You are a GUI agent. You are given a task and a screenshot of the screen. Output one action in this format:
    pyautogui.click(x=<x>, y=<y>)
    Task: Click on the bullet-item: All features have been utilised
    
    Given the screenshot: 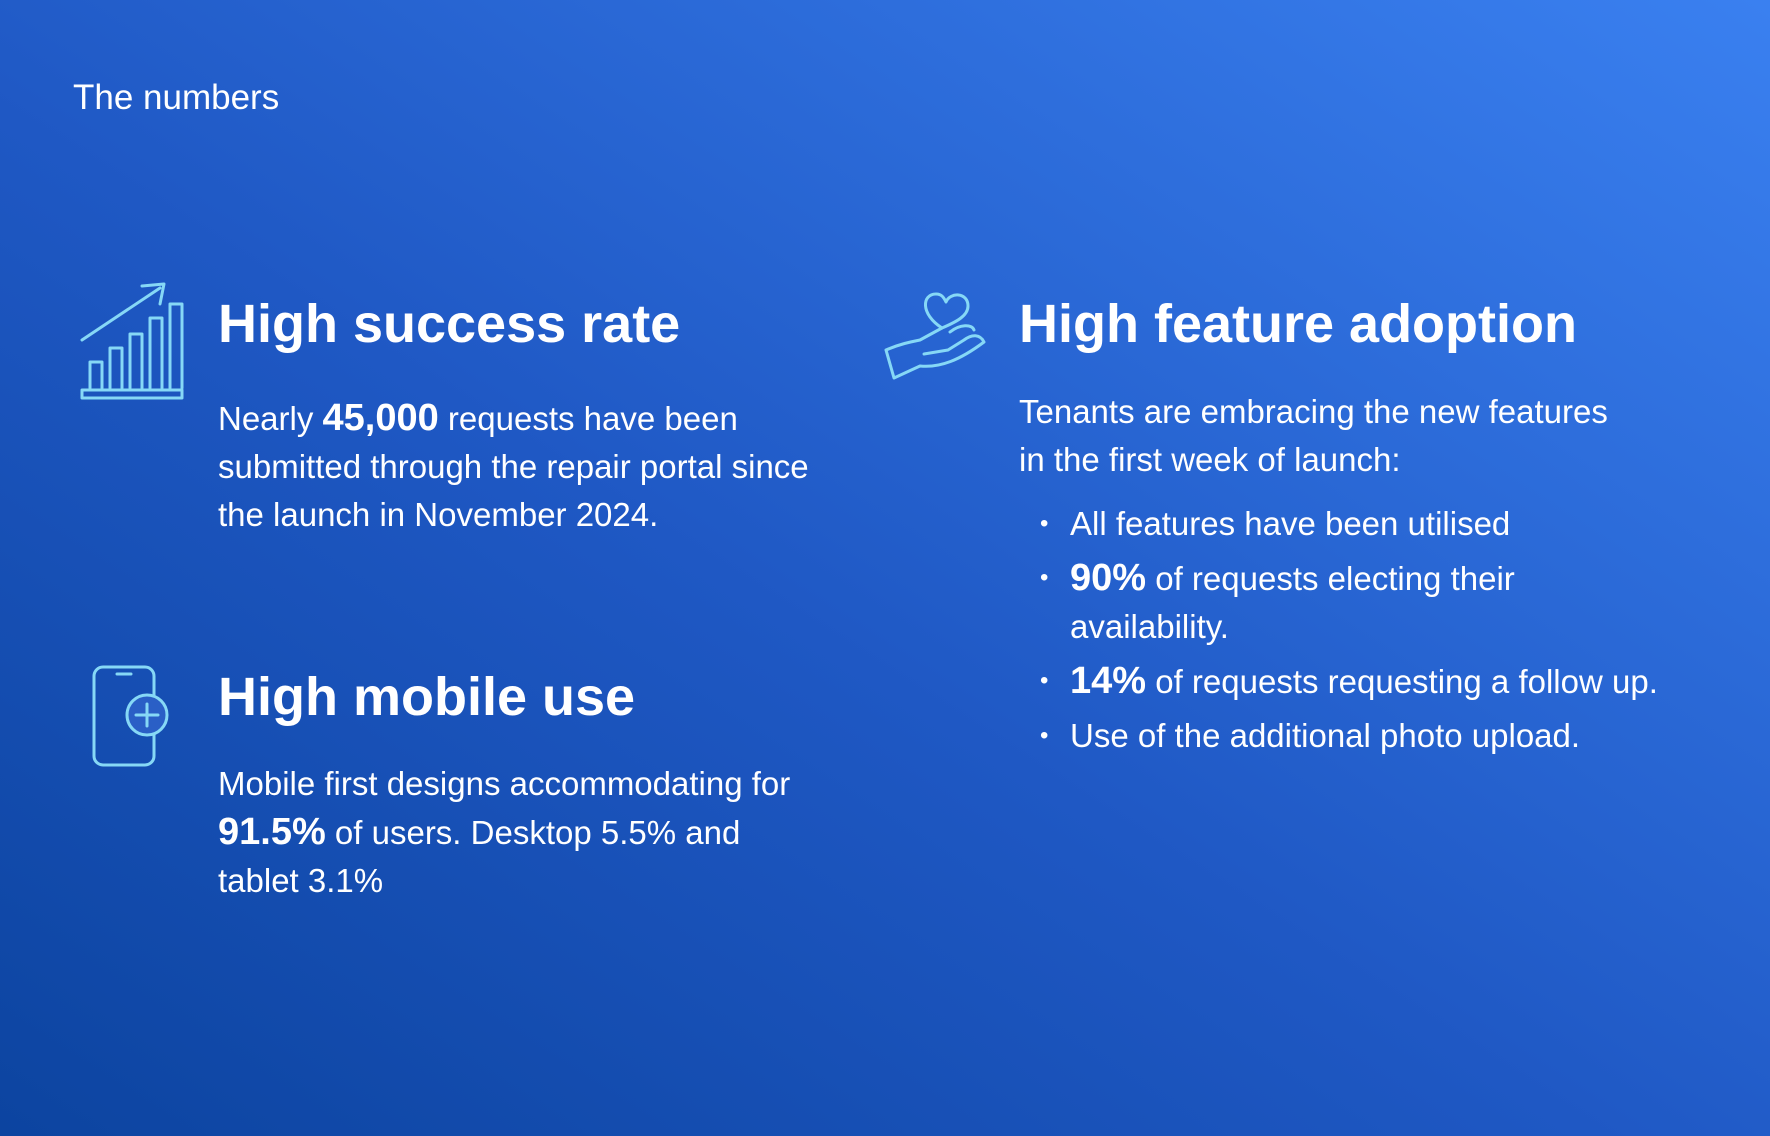 What is the action you would take?
    pyautogui.click(x=1340, y=524)
    